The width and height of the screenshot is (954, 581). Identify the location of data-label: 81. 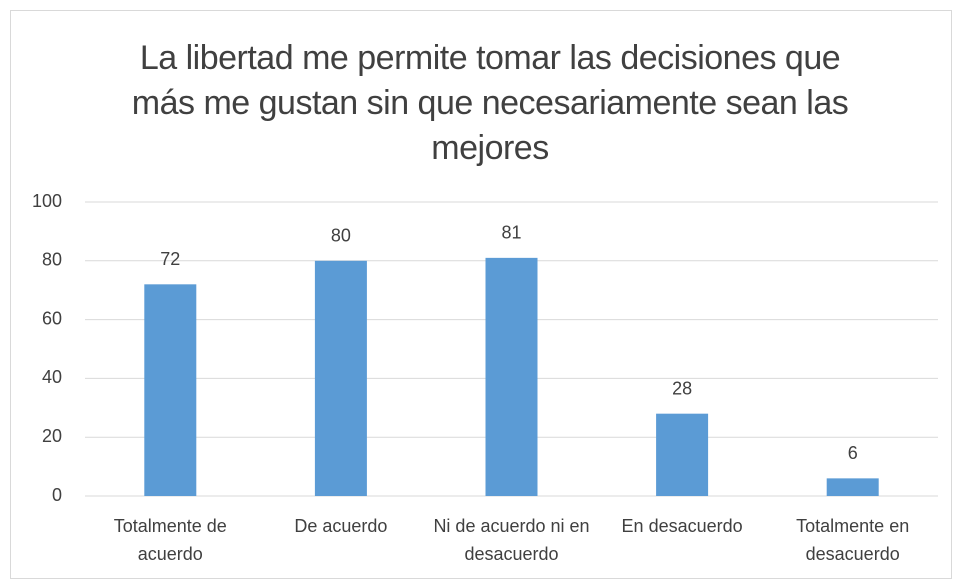
(511, 233).